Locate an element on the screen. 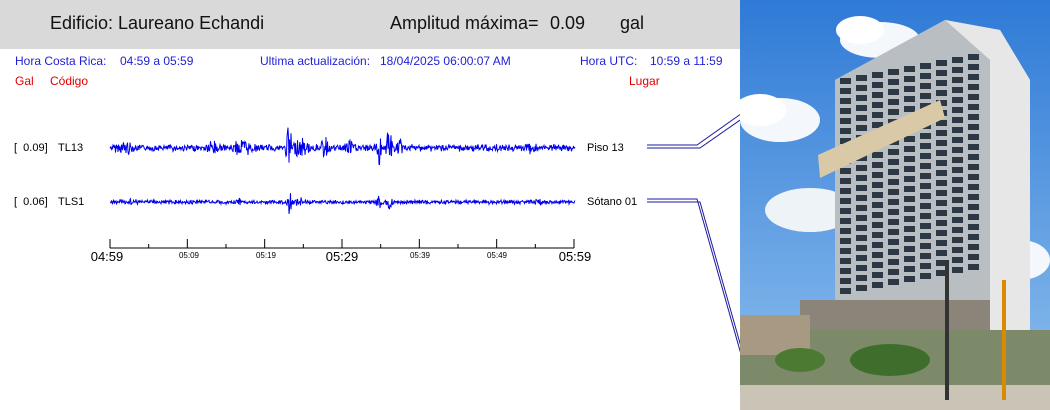 Image resolution: width=1050 pixels, height=410 pixels. channel-1-place: Piso 13 is located at coordinates (605, 148).